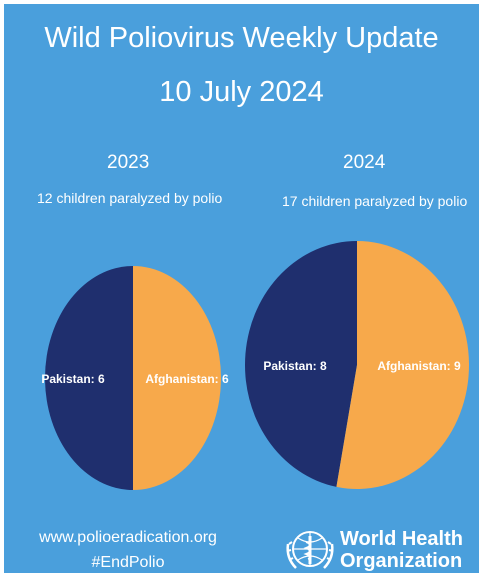  I want to click on page-title: Wild Poliovirus Weekly Update, so click(241, 38).